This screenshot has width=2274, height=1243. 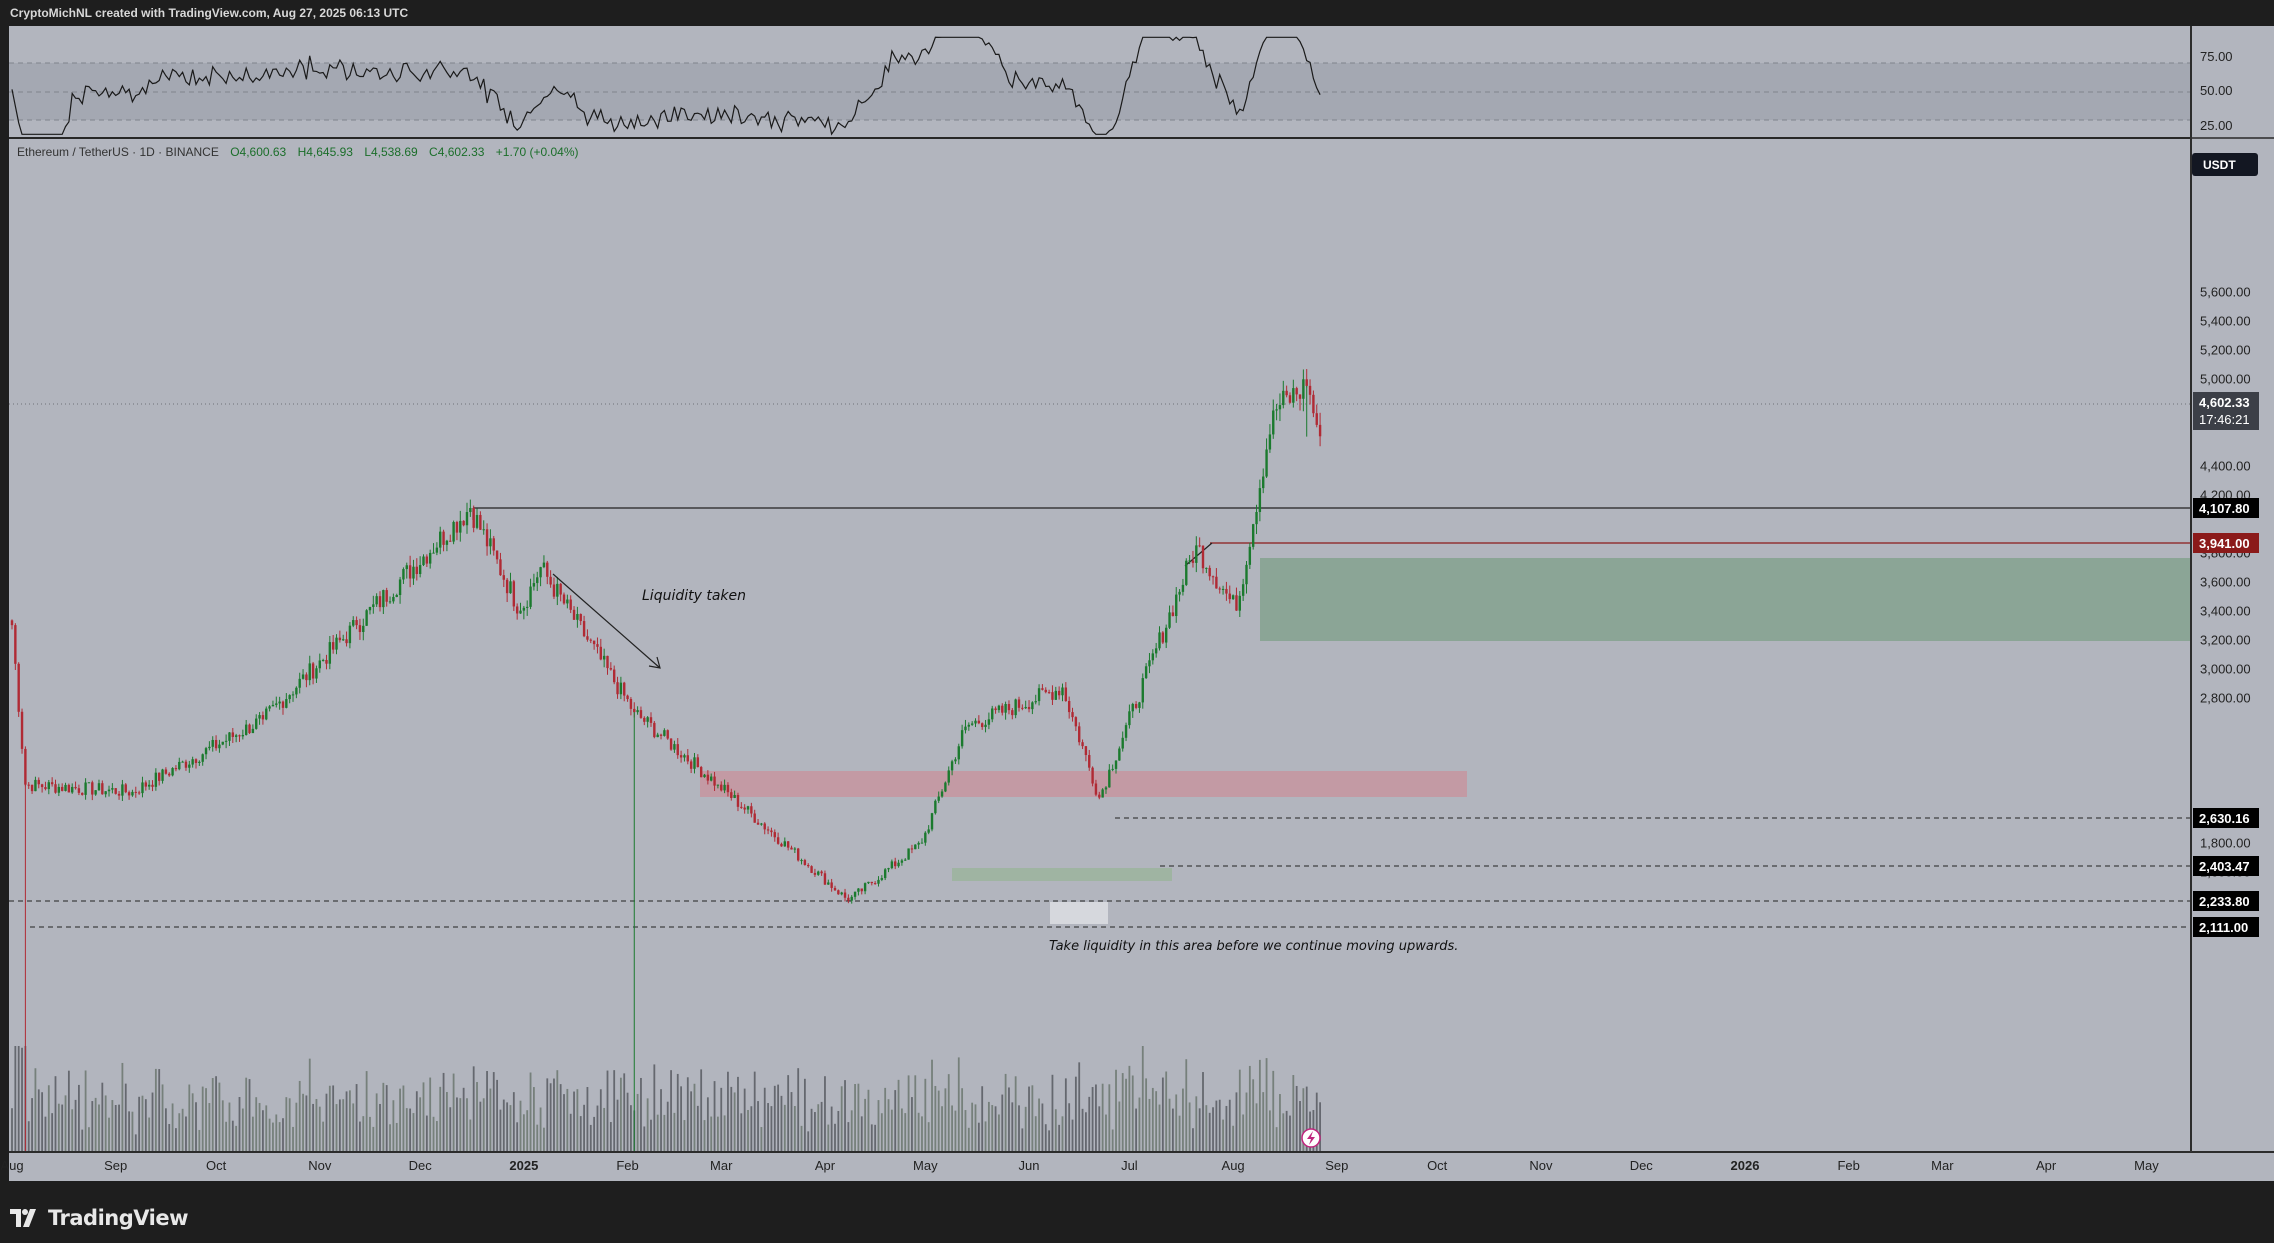 What do you see at coordinates (2226, 927) in the screenshot?
I see `level-2111-label` at bounding box center [2226, 927].